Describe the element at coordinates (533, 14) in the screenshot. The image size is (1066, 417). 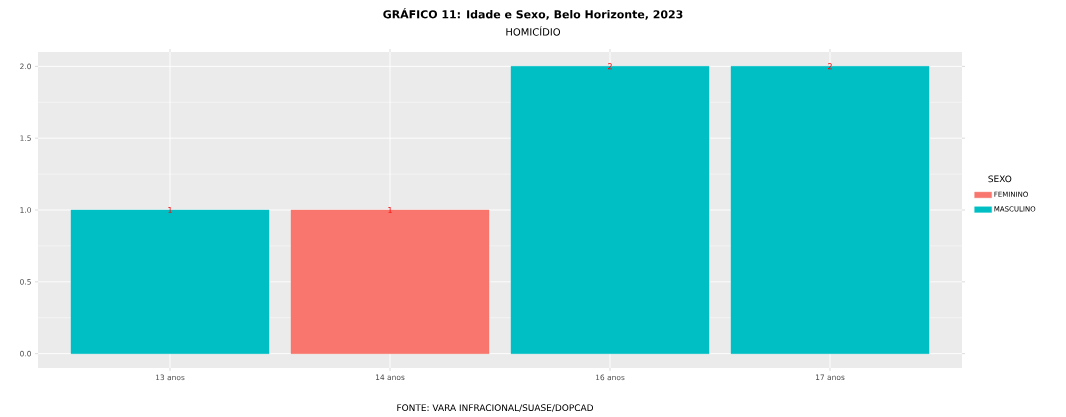
I see `chart-title: GRÁFICO 11: Idade e Sexo, Belo Horizonte, 2023` at that location.